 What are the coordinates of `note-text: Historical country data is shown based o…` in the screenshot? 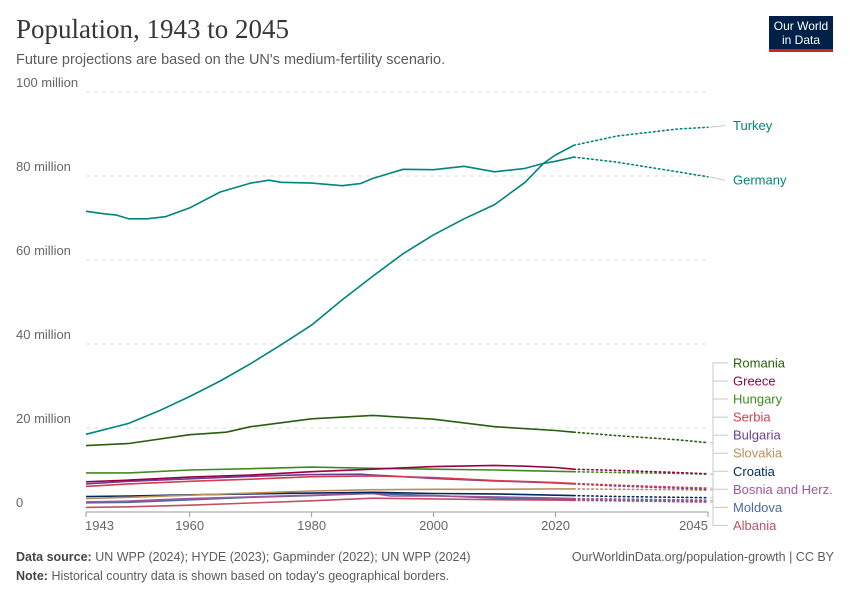 It's located at (250, 576).